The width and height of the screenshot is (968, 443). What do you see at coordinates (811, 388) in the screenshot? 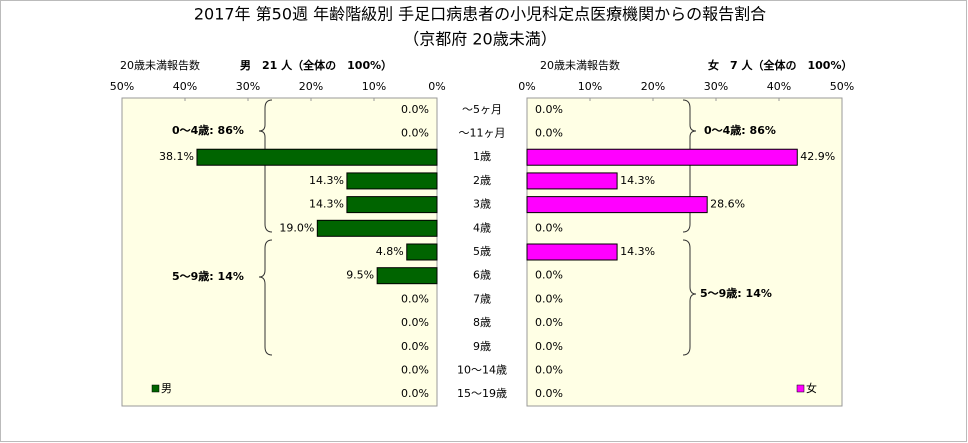
I see `legend-label: 女` at bounding box center [811, 388].